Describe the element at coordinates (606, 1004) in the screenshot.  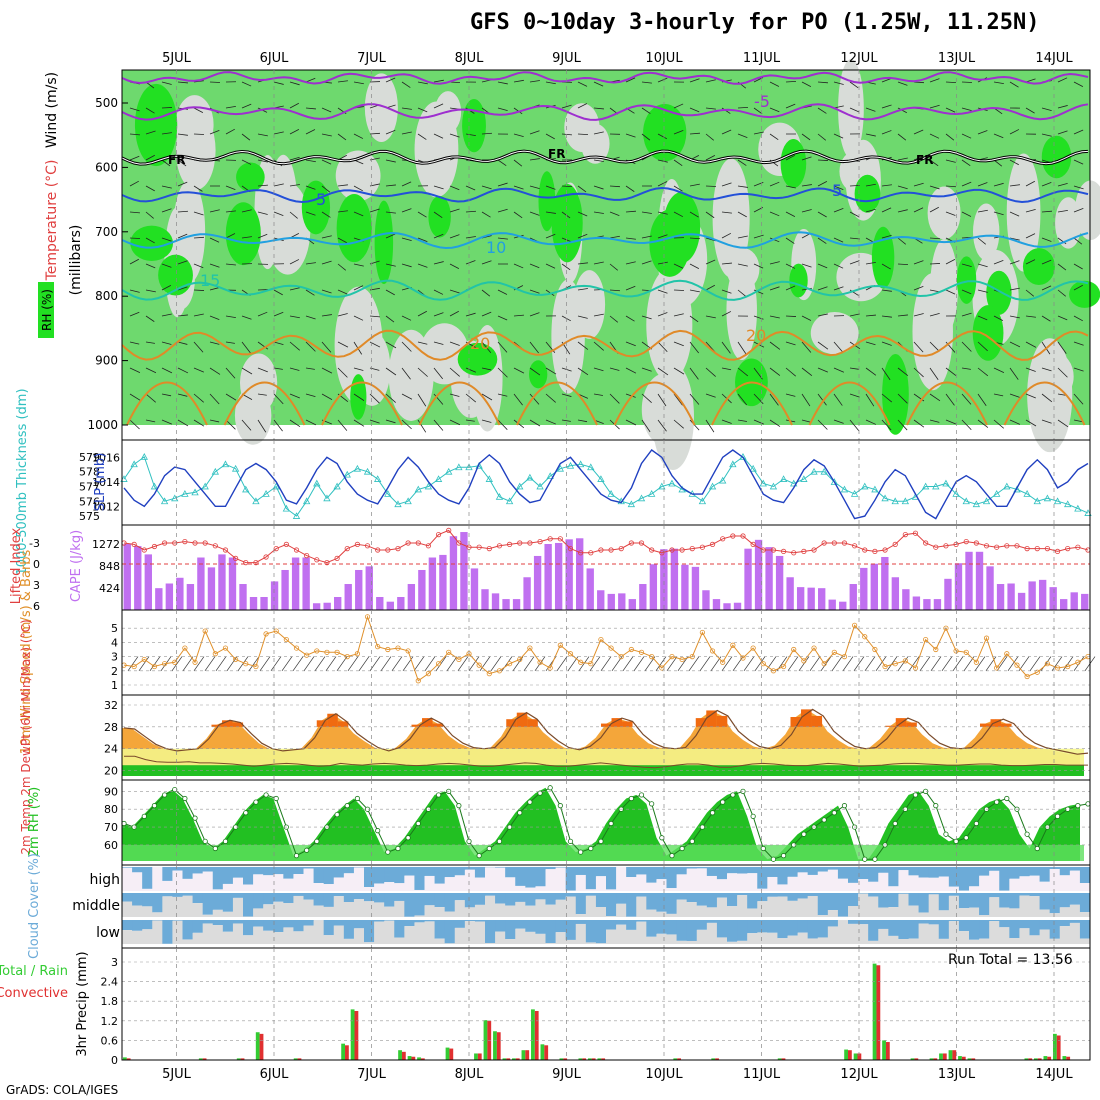
I see `panel-frame-precip` at that location.